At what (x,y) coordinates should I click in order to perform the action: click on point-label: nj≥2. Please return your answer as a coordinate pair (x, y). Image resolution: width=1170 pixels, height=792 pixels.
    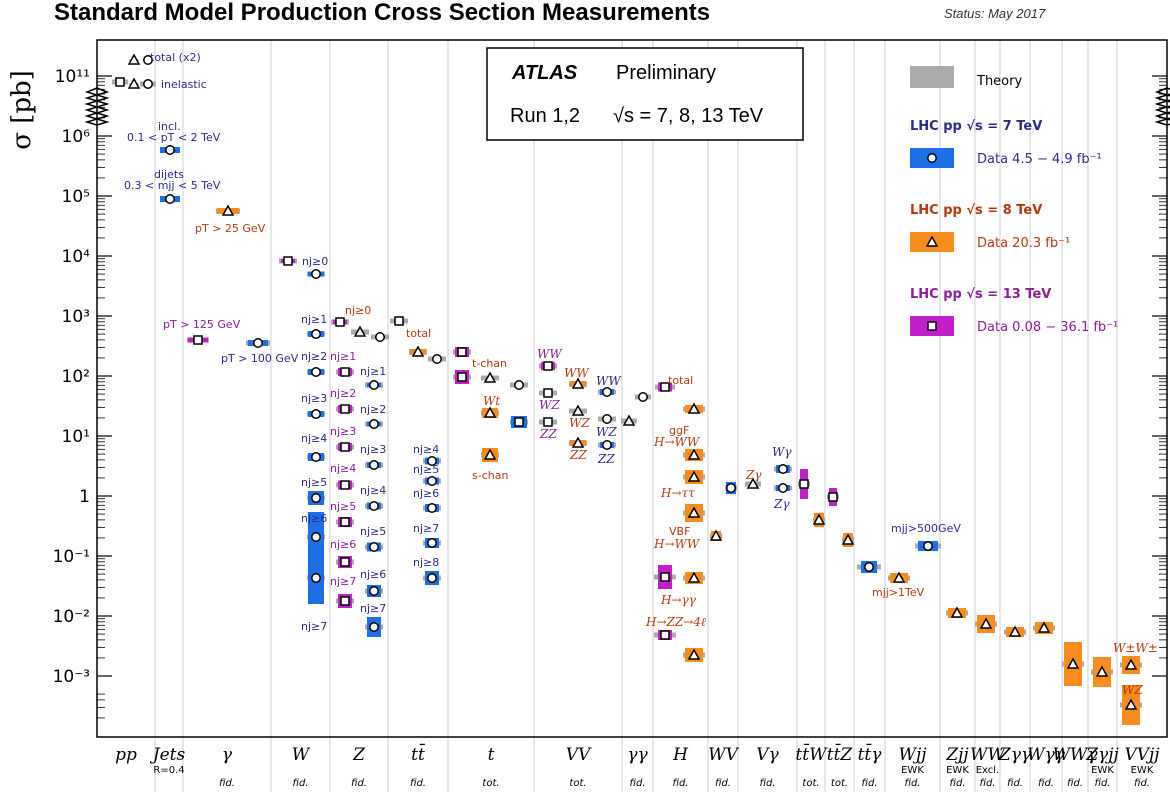
    Looking at the image, I should click on (314, 356).